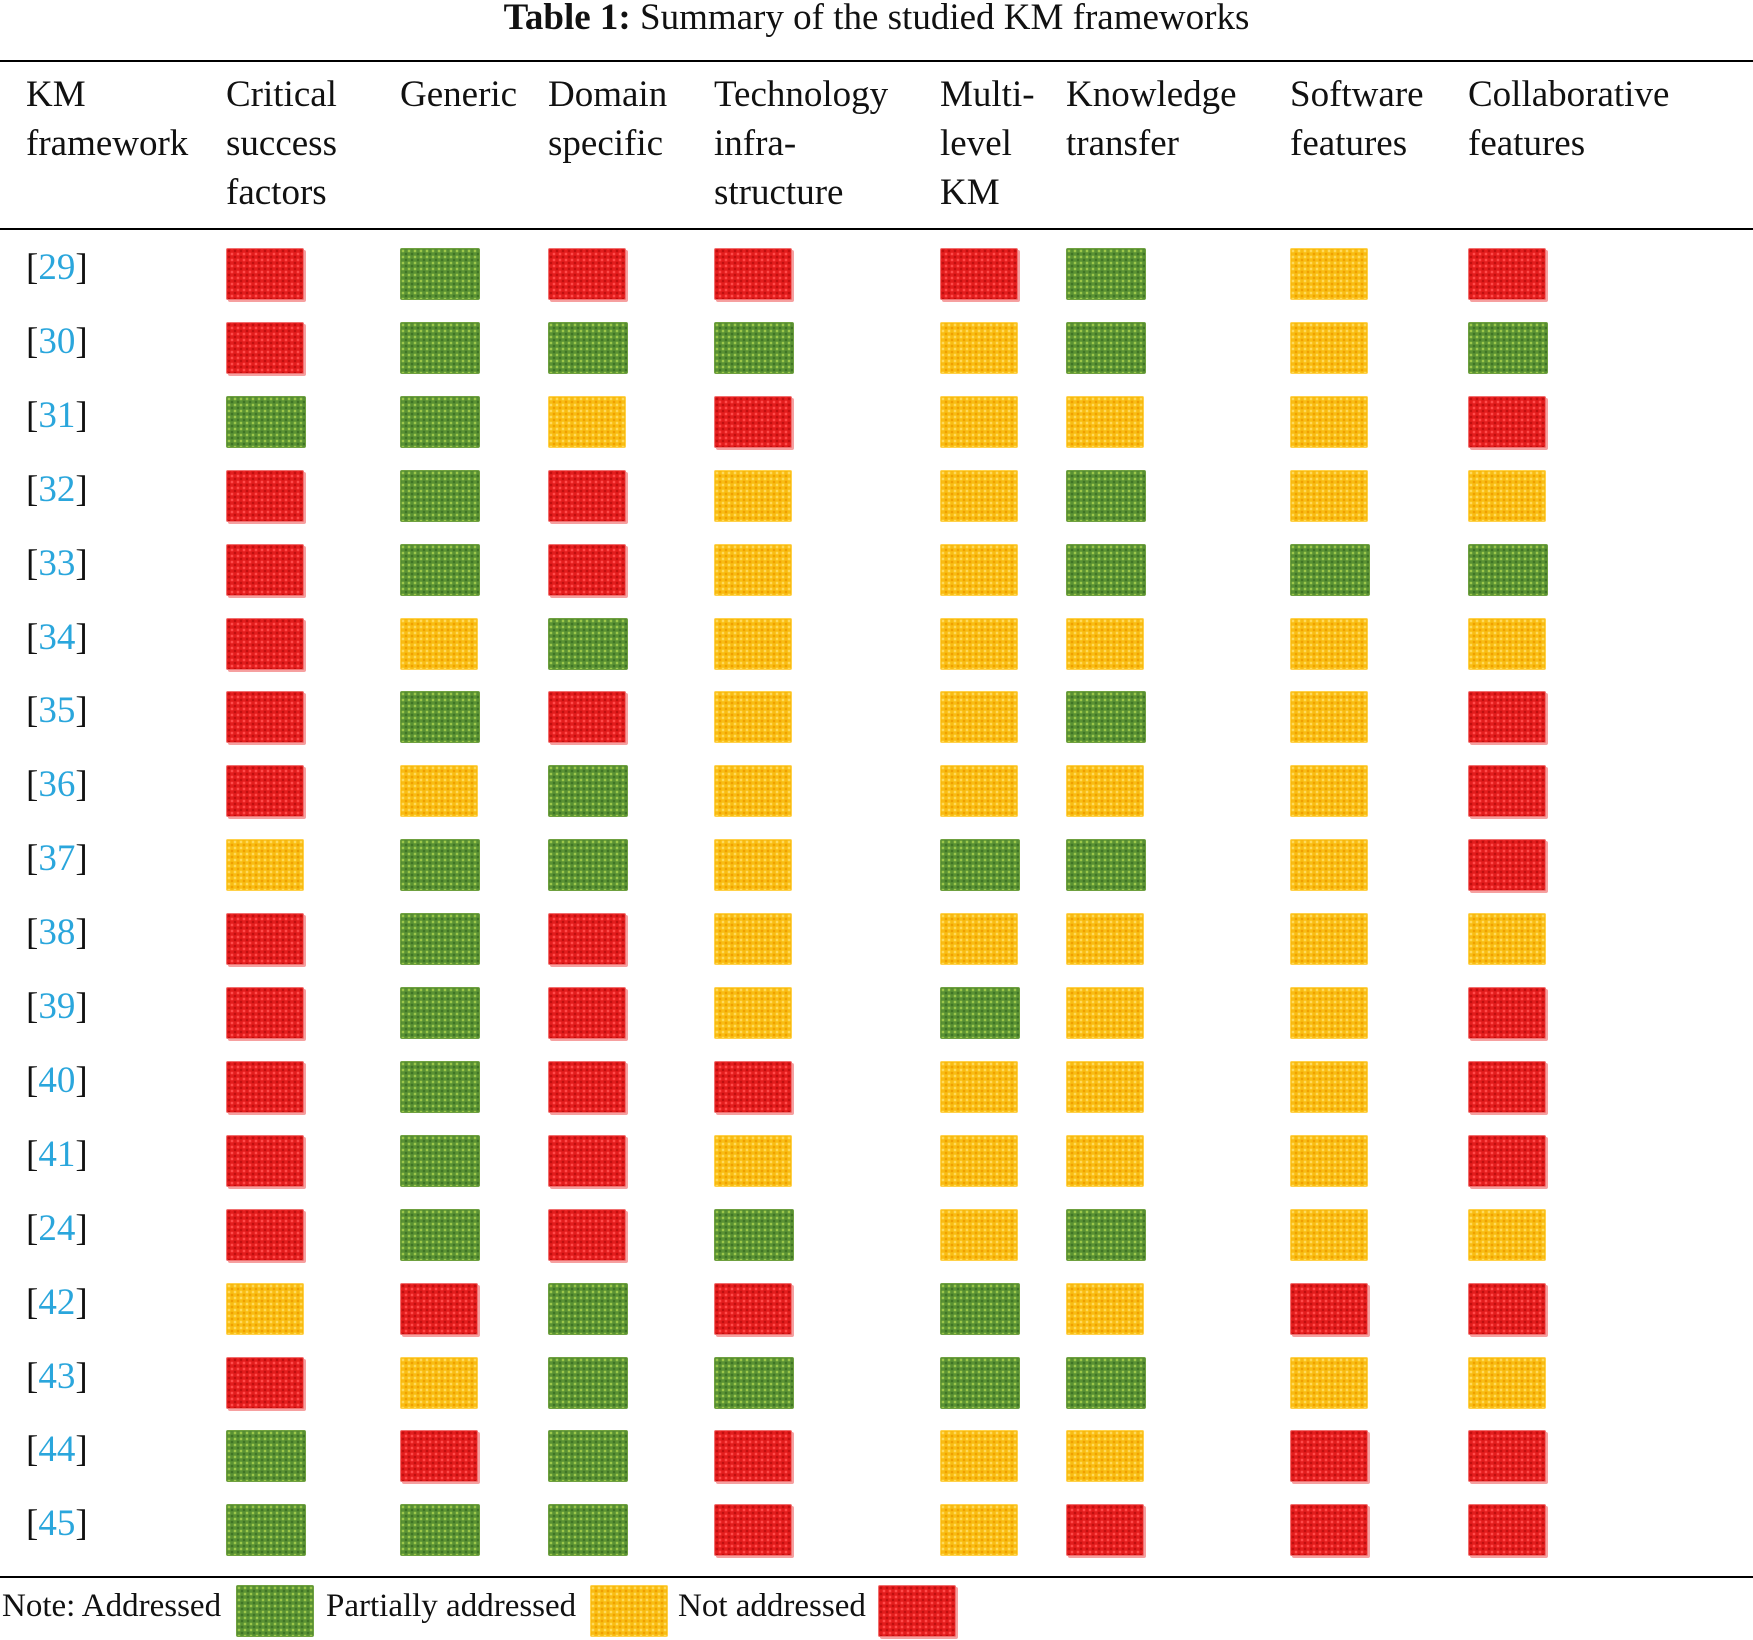 The image size is (1753, 1640). What do you see at coordinates (779, 192) in the screenshot?
I see `column-header-line: structure` at bounding box center [779, 192].